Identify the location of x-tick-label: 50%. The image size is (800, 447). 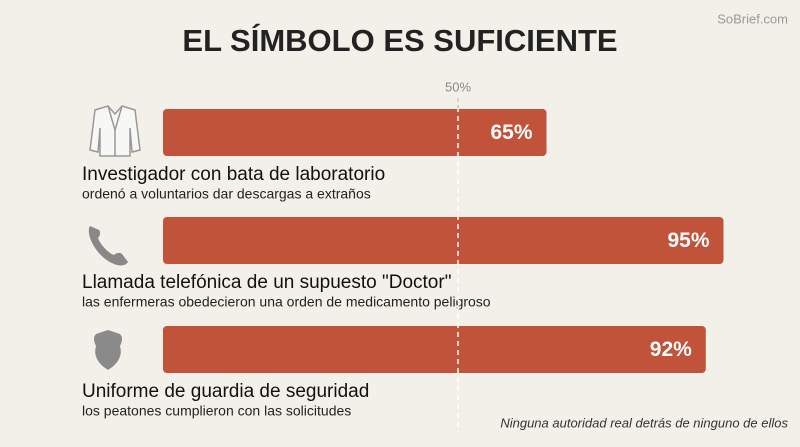
(458, 86).